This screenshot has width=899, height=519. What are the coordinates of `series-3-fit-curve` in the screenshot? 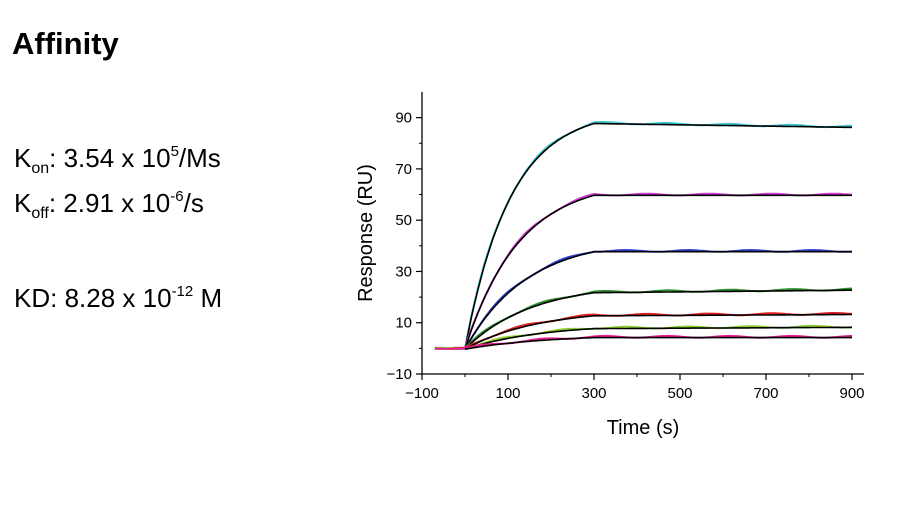 It's located at (658, 300).